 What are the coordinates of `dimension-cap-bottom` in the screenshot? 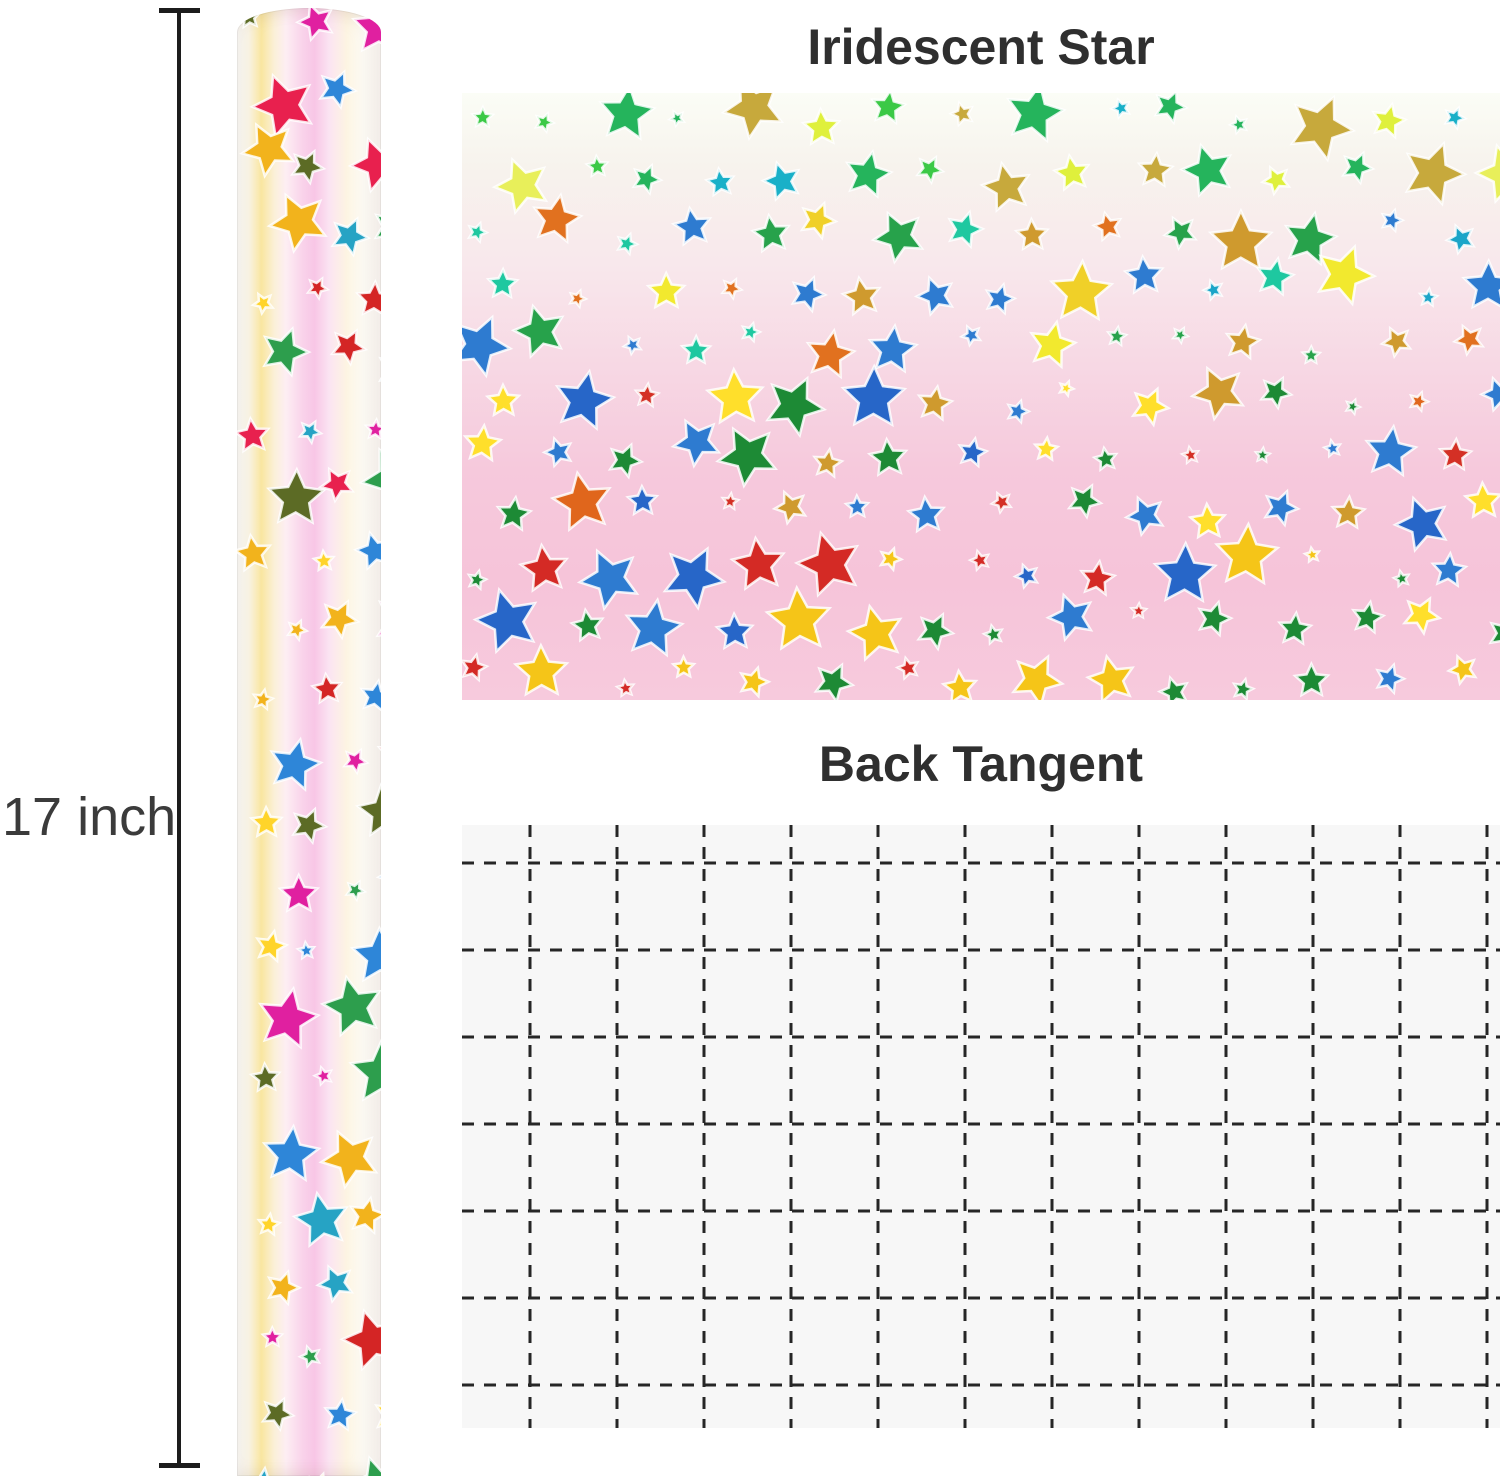 It's located at (179, 1465).